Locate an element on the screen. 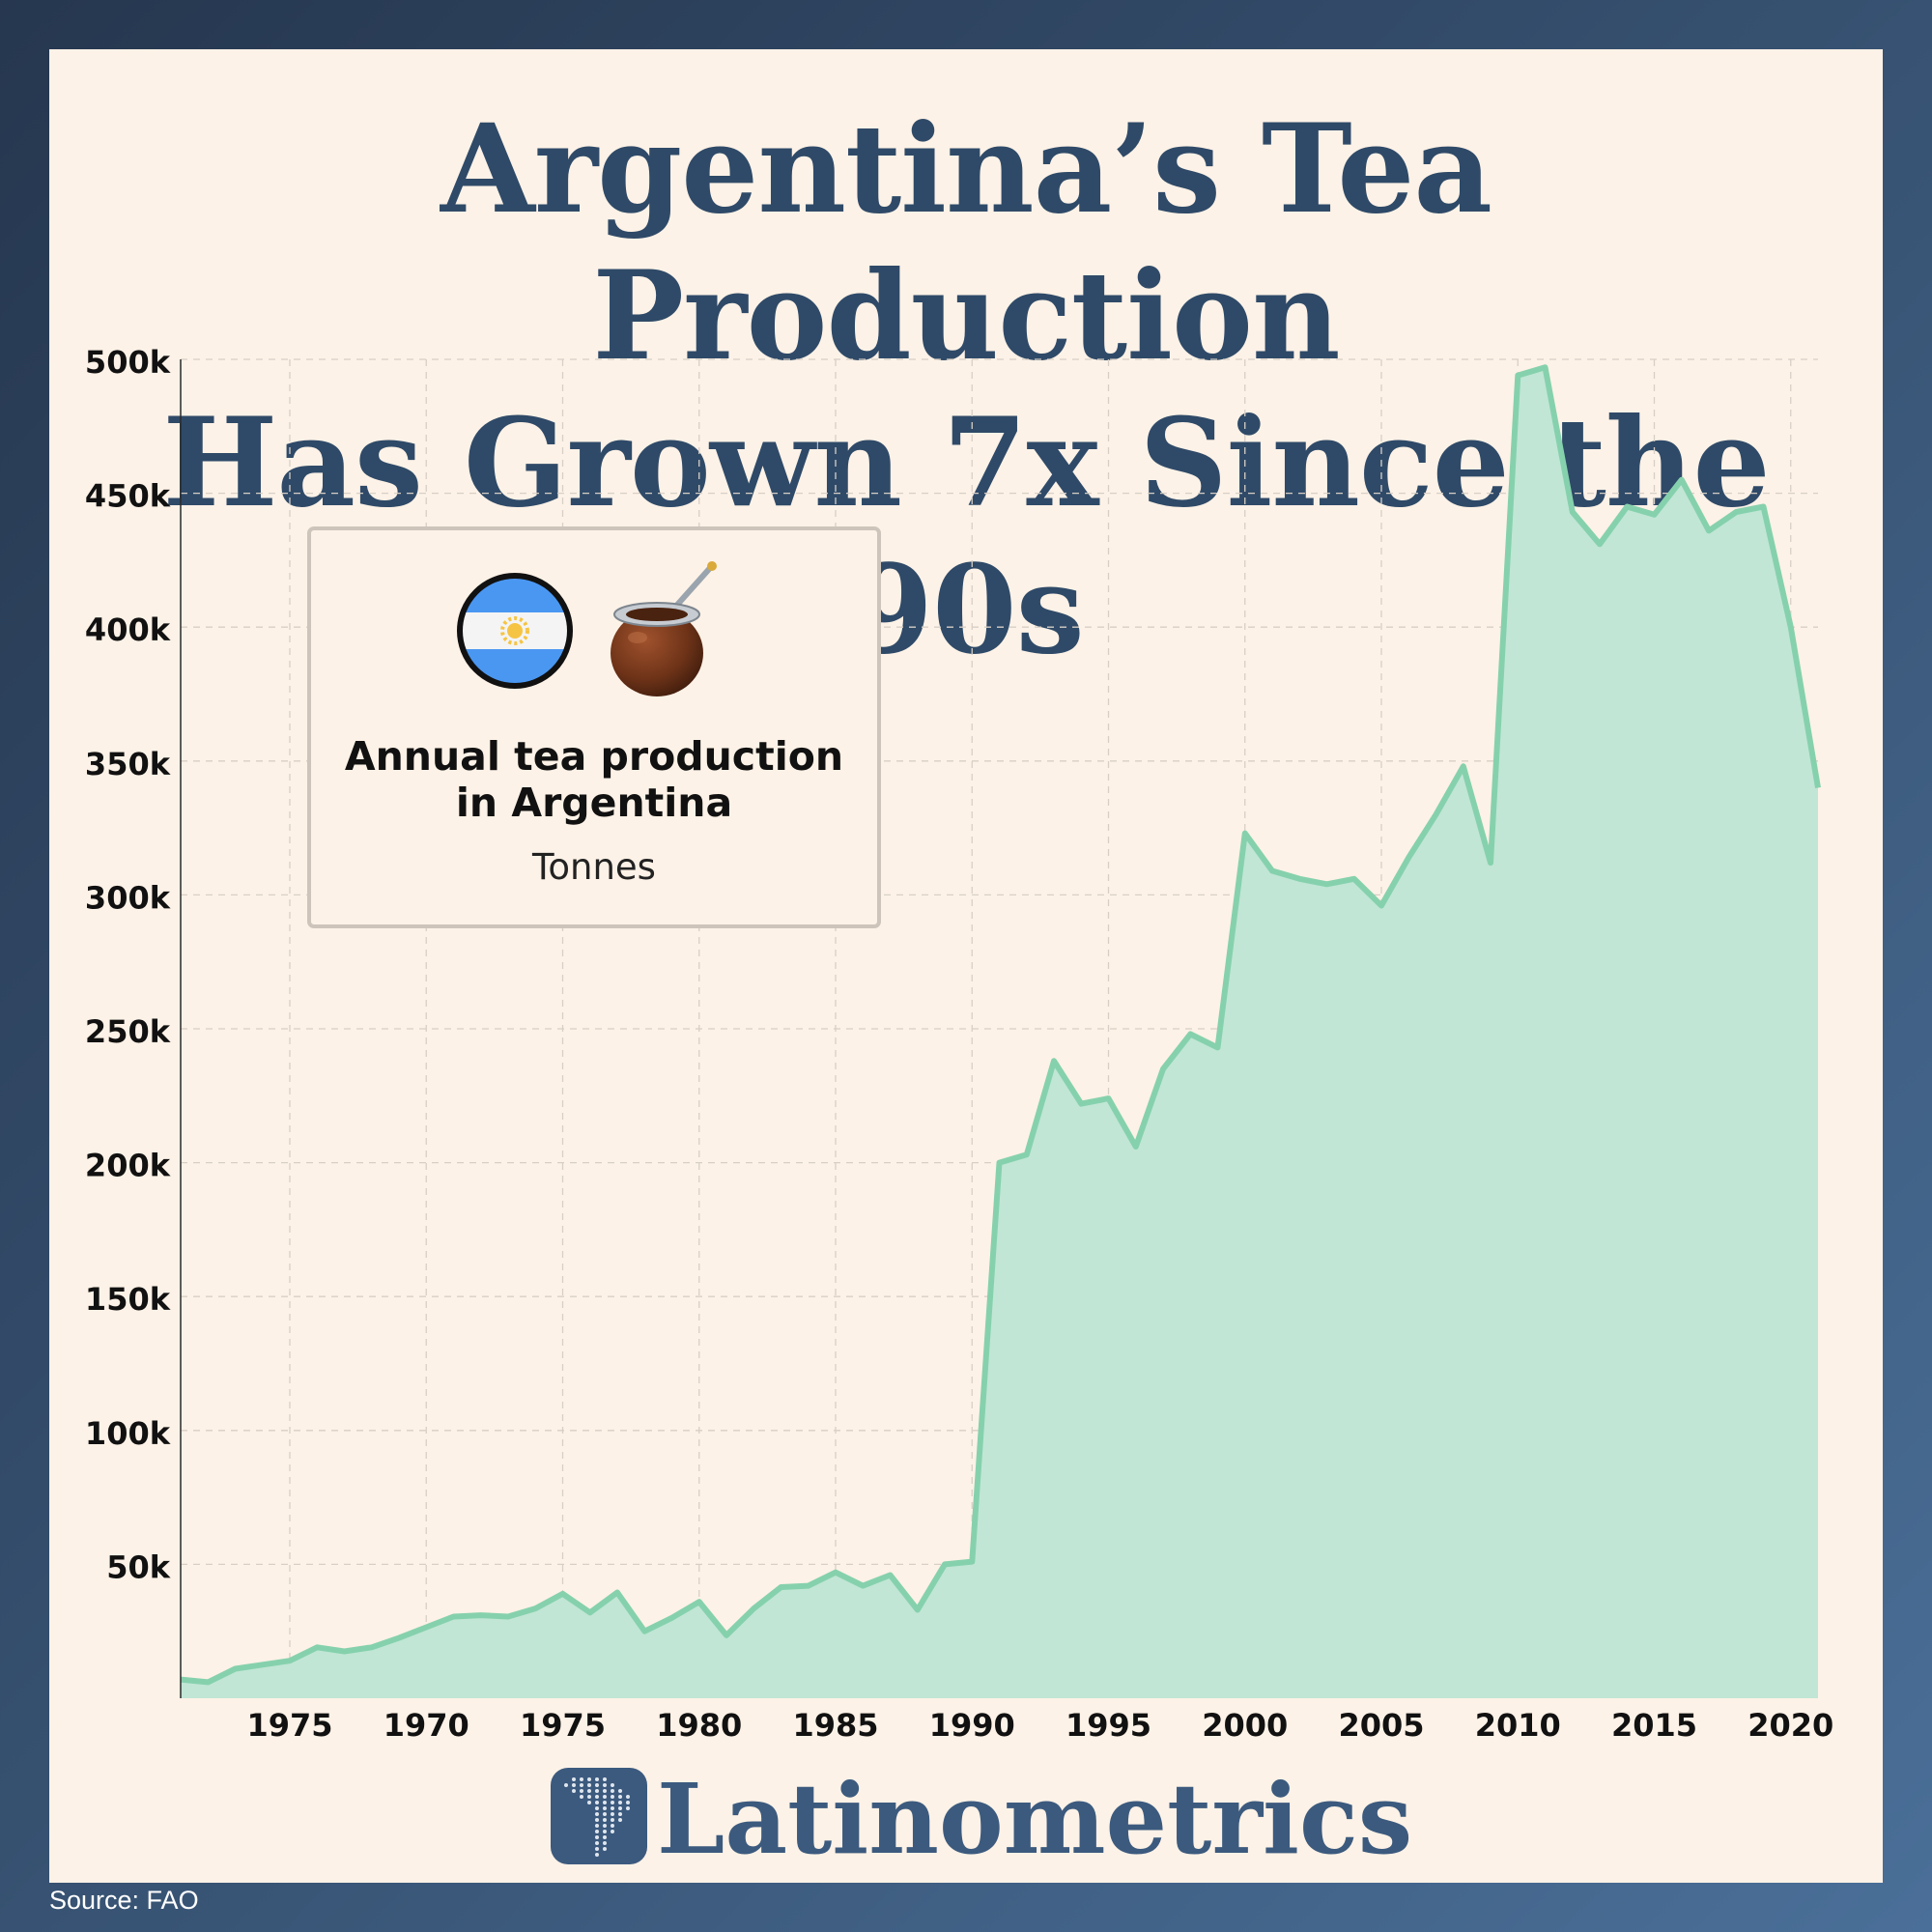  y-axis-ticks: 50k 100k 150k 200k 250k 300k 350k 400k 450k 500k is located at coordinates (128, 964).